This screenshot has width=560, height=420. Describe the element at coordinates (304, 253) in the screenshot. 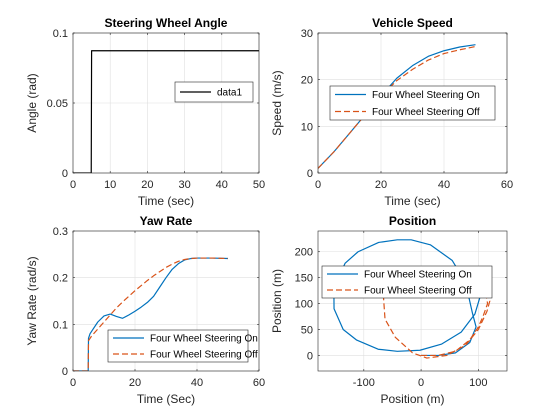

I see `y-tick-label: 200` at that location.